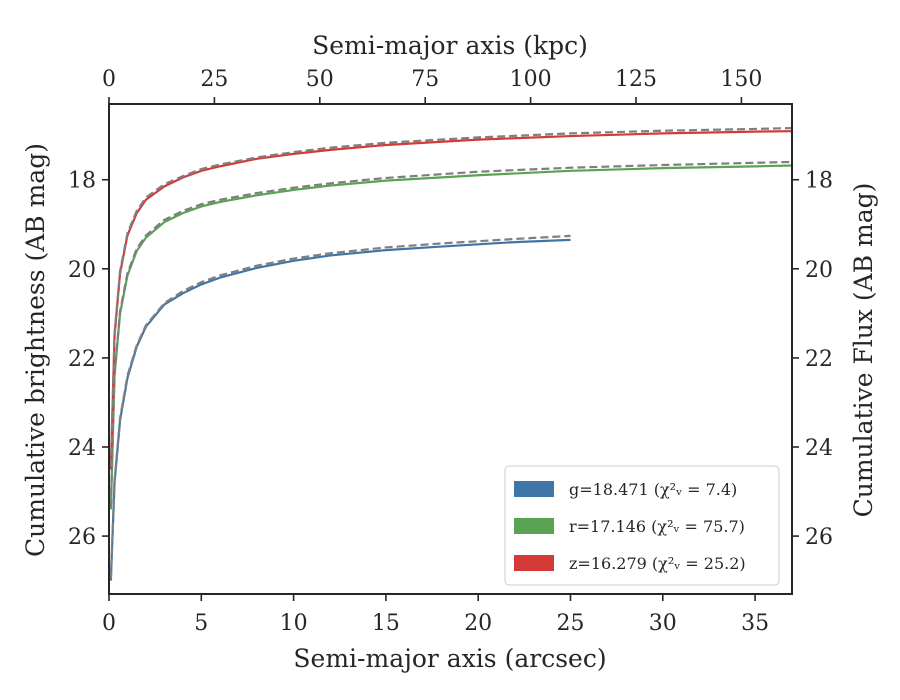 The image size is (900, 700). What do you see at coordinates (741, 79) in the screenshot?
I see `x2-tick-label: 150` at bounding box center [741, 79].